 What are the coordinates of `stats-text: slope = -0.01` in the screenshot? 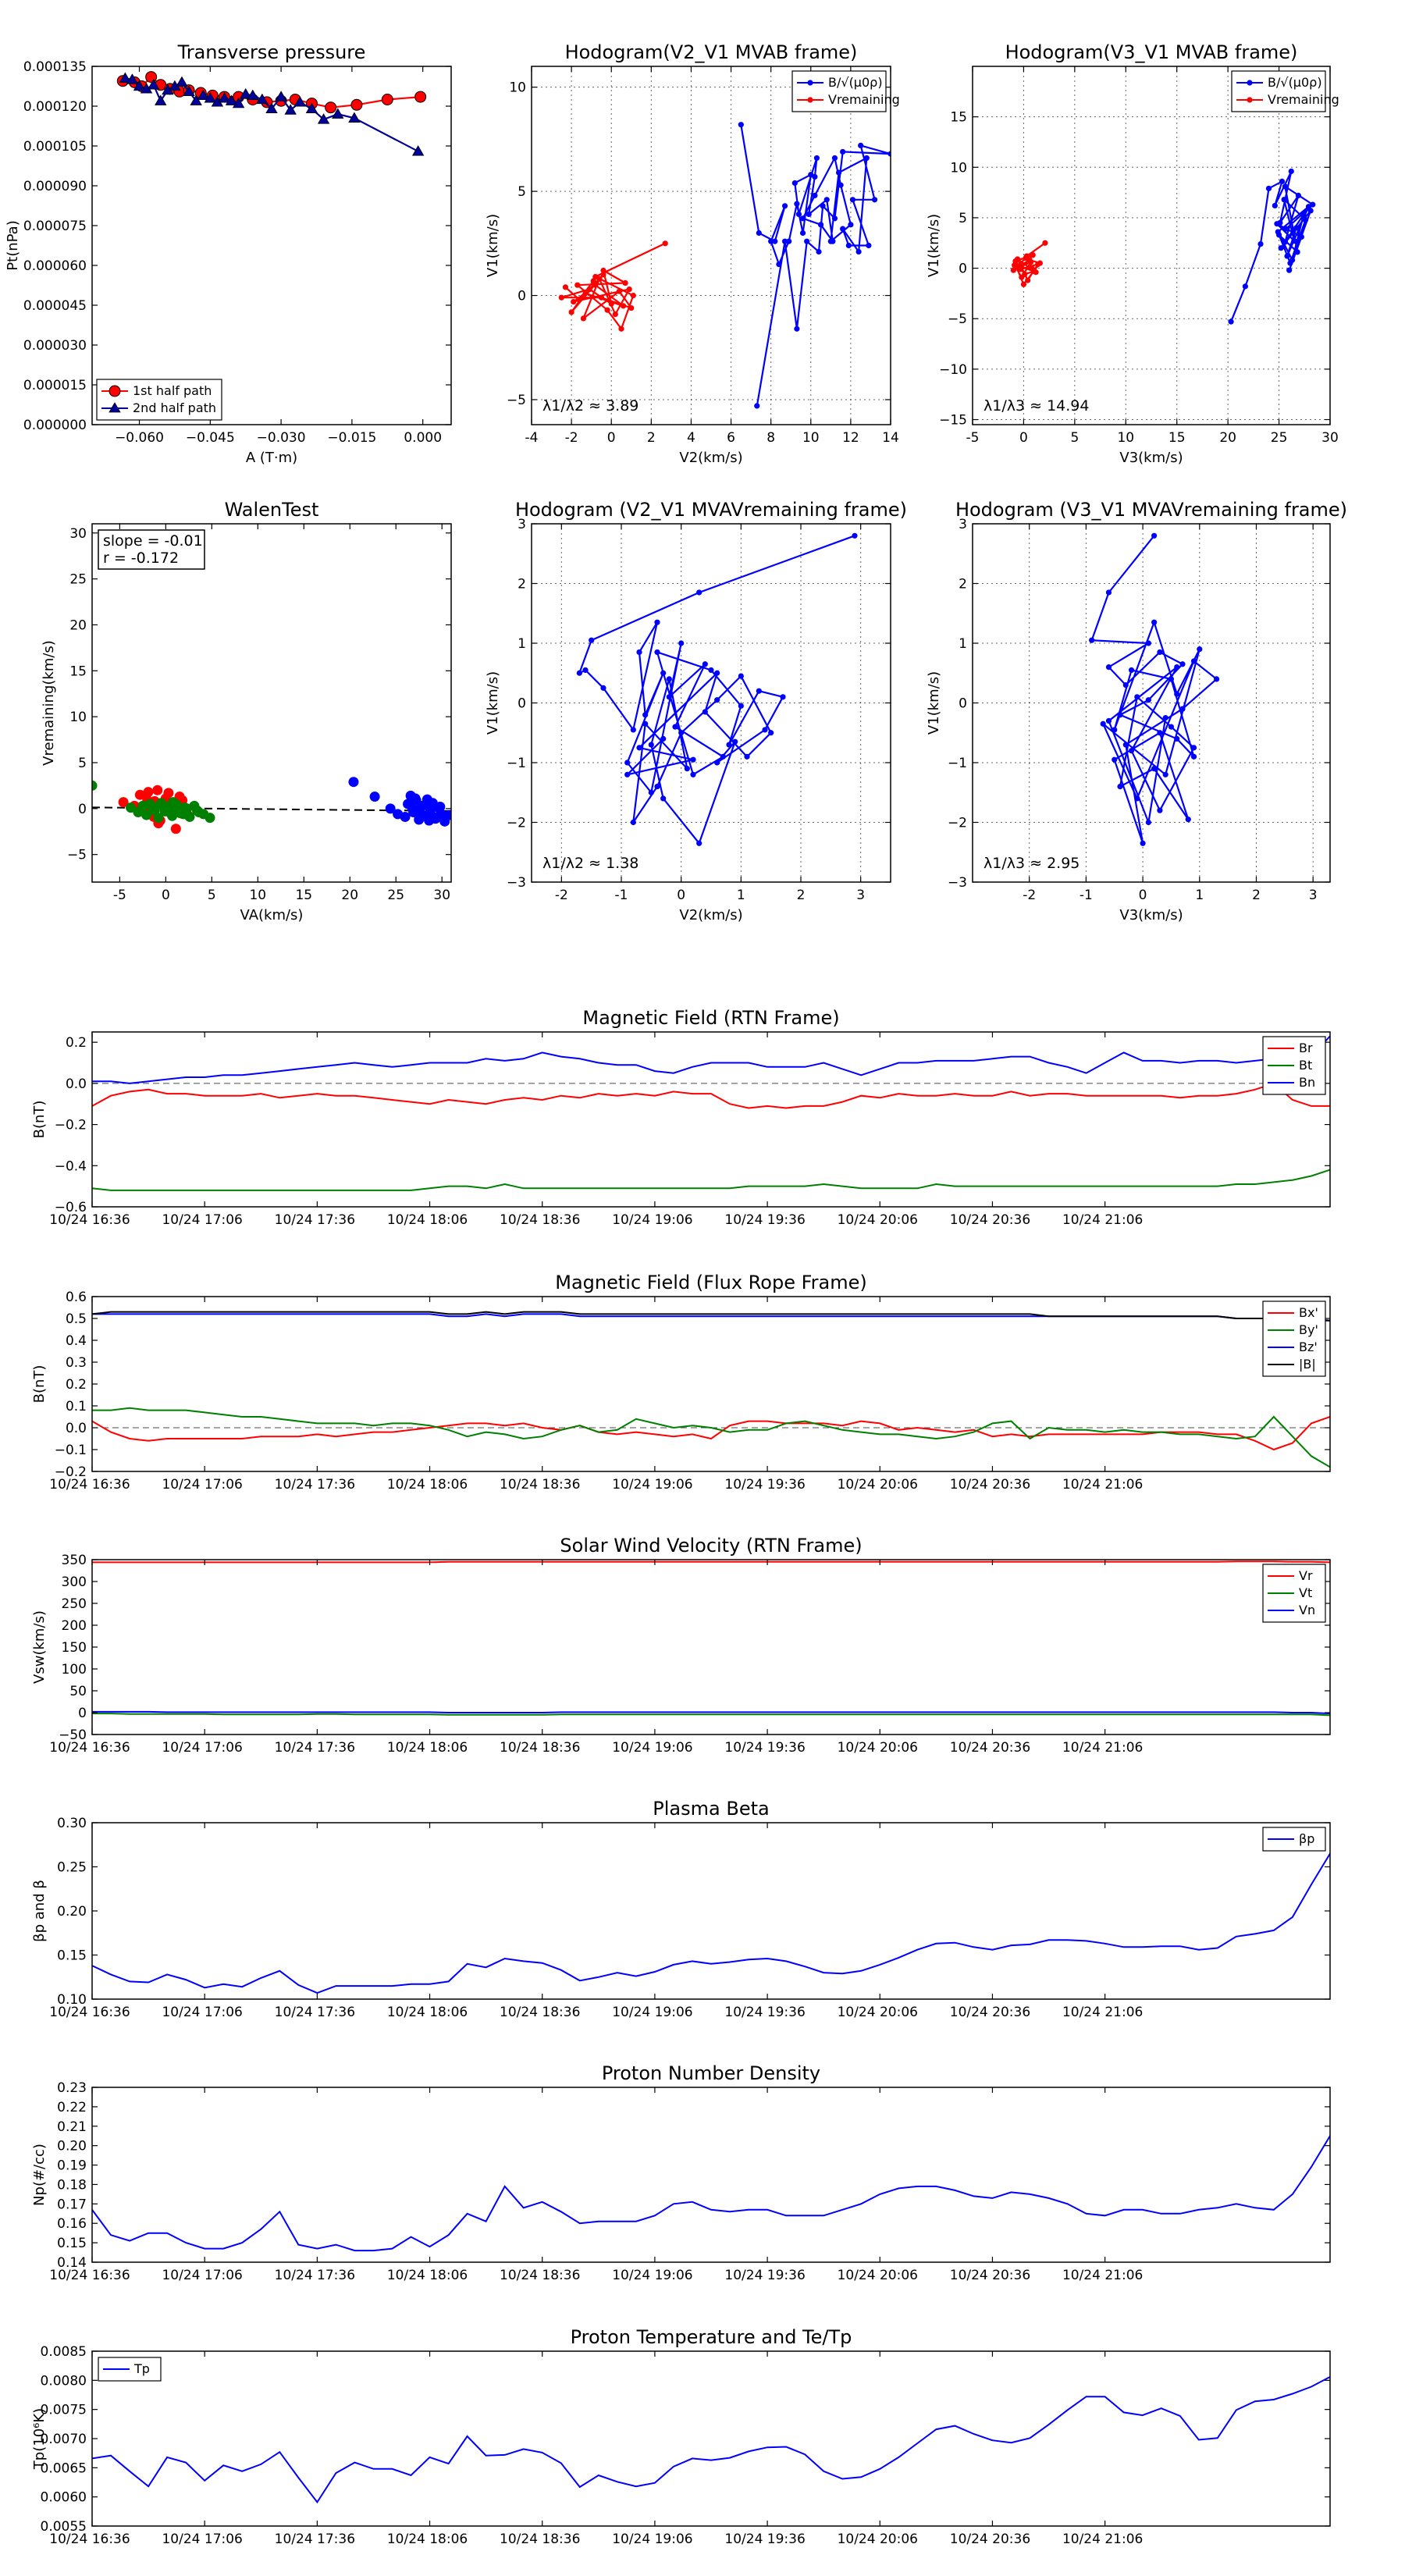 It's located at (153, 541).